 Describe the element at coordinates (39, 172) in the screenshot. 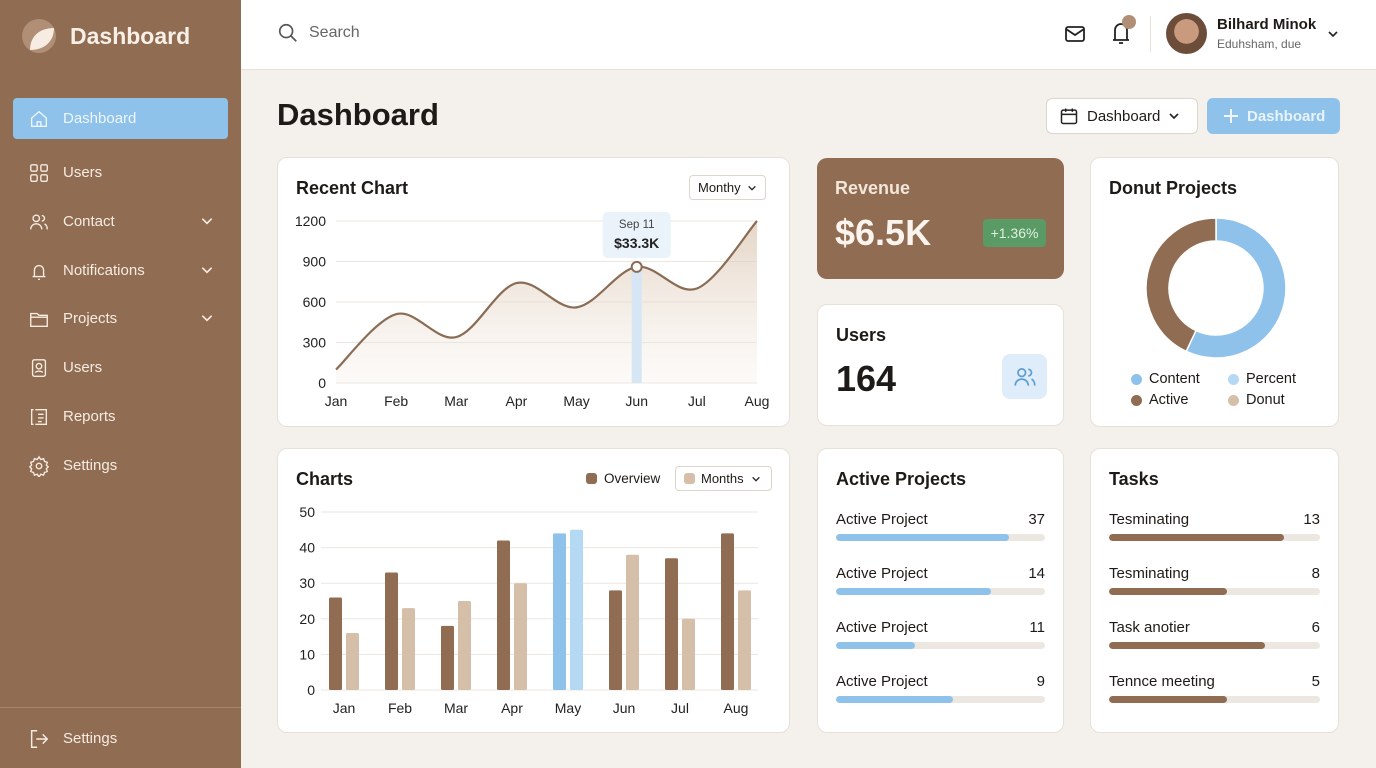

I see `grid-icon` at that location.